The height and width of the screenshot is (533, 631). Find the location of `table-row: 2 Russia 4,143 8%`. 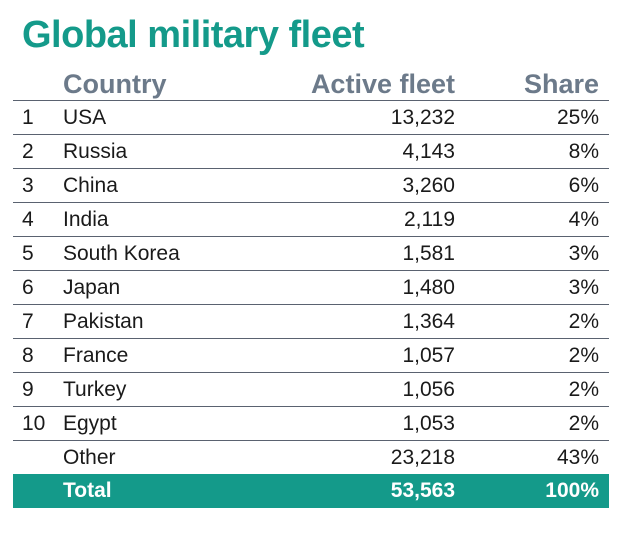

table-row: 2 Russia 4,143 8% is located at coordinates (311, 151).